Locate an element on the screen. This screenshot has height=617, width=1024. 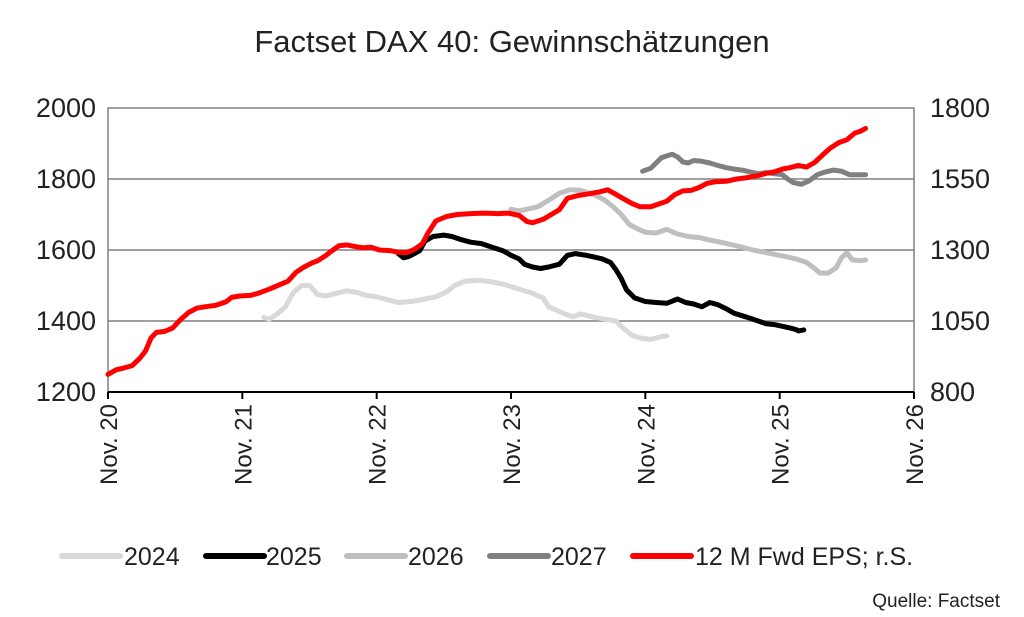
y-right-tick-label: 1300 is located at coordinates (960, 250).